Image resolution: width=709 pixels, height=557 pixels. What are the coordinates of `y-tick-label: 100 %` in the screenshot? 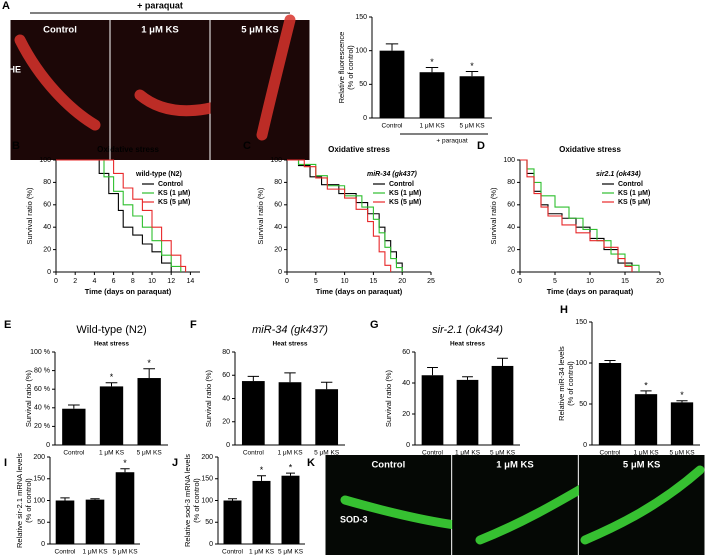 It's located at (40, 352).